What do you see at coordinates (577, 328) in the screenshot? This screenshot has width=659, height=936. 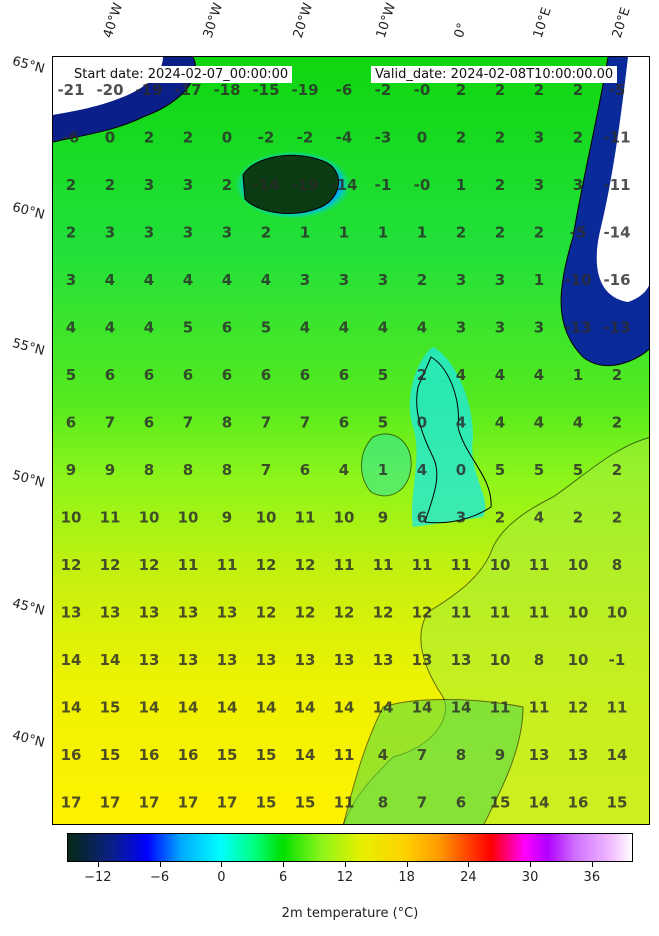 I see `grid-value: -13` at bounding box center [577, 328].